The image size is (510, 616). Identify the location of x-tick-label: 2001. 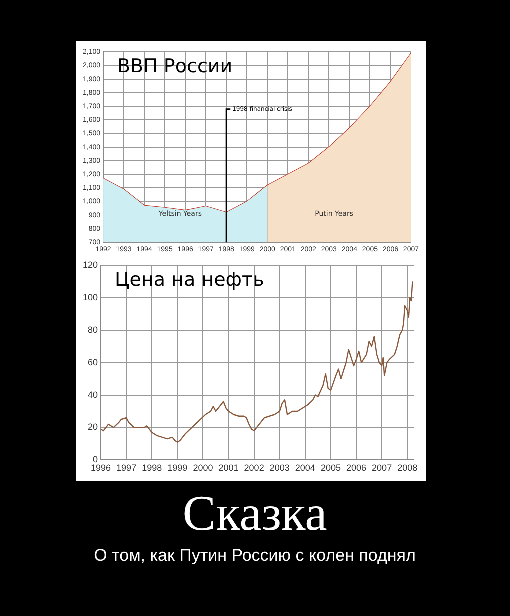
(228, 468).